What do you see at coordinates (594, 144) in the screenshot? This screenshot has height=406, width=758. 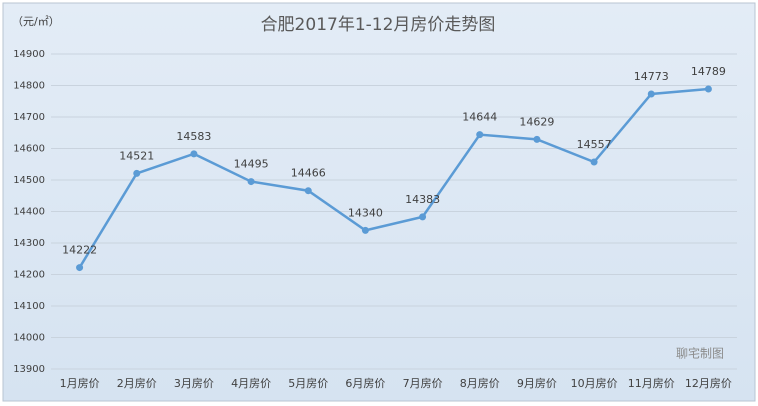 I see `data-label: 14557` at bounding box center [594, 144].